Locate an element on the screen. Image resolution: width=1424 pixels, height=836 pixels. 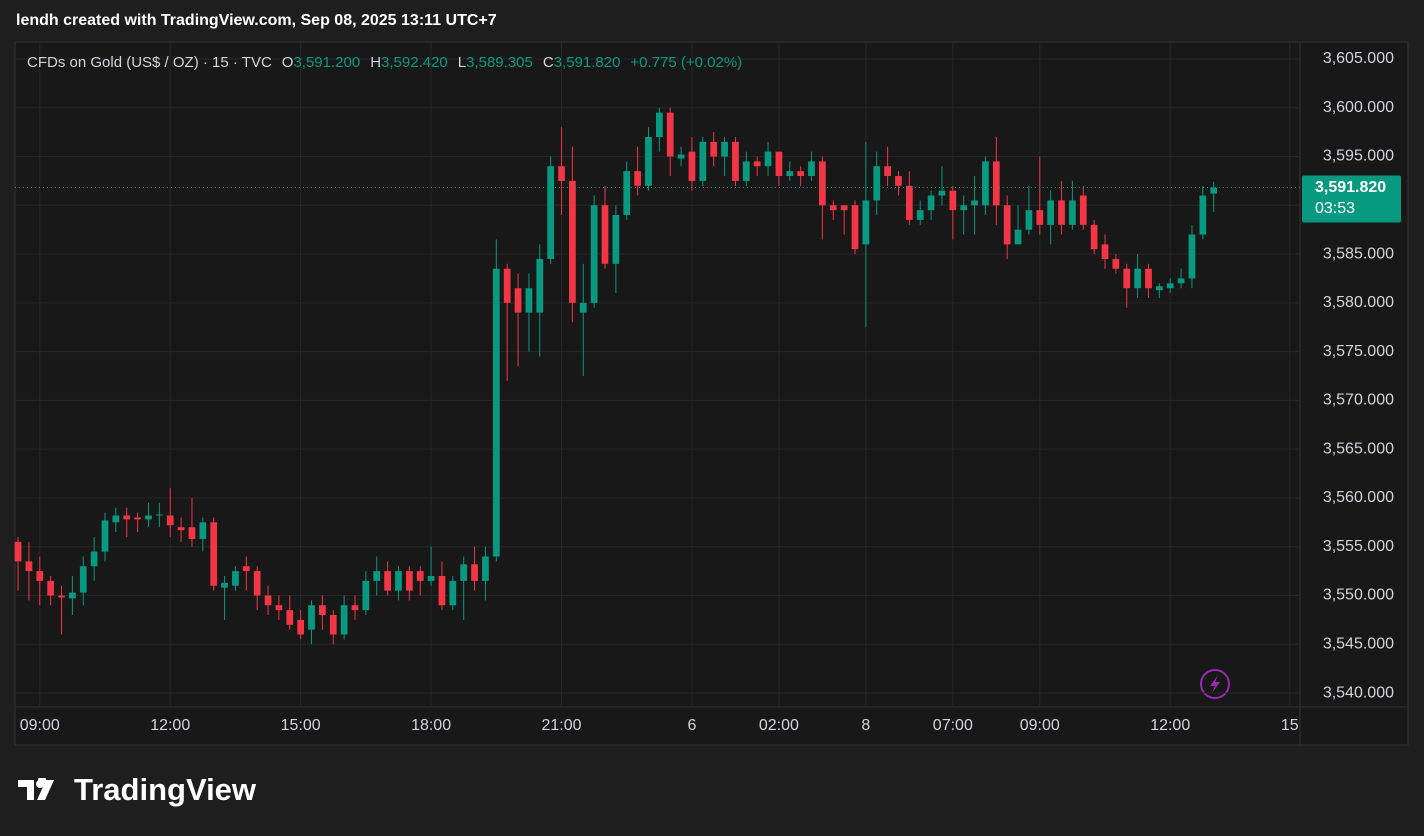
x-tick-label: 02:00 is located at coordinates (779, 725).